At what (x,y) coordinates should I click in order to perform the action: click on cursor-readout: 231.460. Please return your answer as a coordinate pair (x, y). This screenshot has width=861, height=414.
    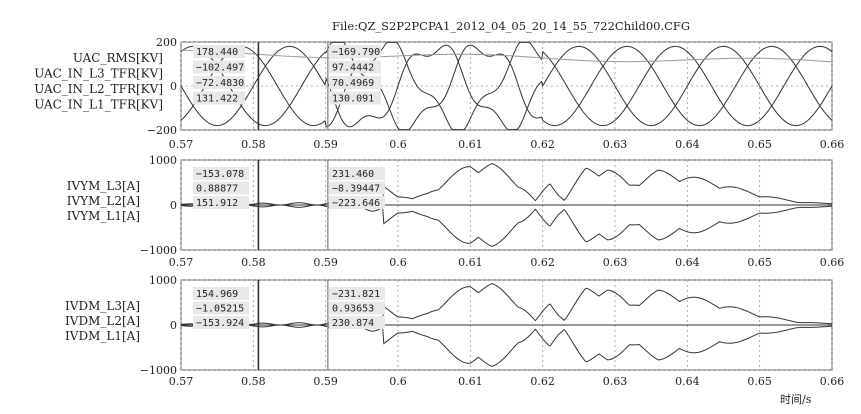
    Looking at the image, I should click on (353, 174).